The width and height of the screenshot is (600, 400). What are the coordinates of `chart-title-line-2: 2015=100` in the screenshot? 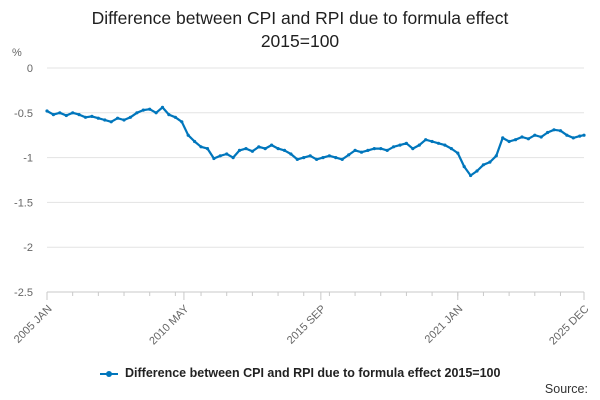 It's located at (300, 41).